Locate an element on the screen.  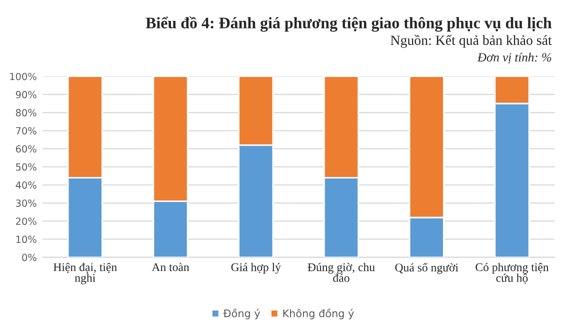
y-tick-label: 90% is located at coordinates (26, 94).